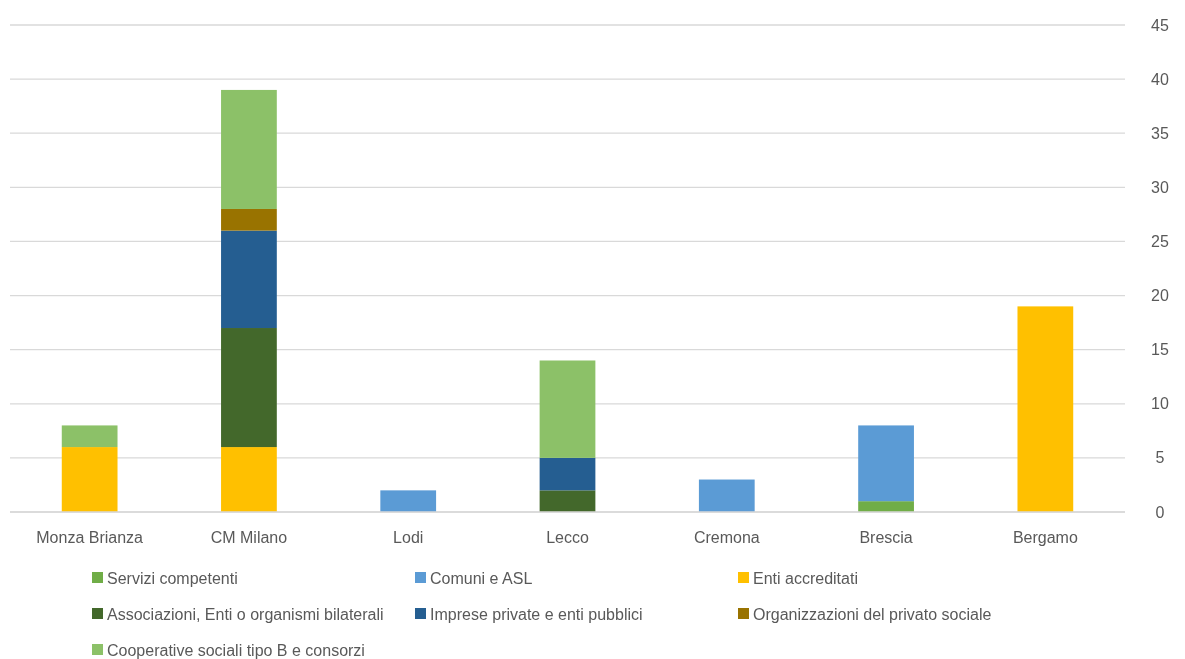 This screenshot has height=659, width=1185. Describe the element at coordinates (1160, 404) in the screenshot. I see `y-tick-label: 10` at that location.